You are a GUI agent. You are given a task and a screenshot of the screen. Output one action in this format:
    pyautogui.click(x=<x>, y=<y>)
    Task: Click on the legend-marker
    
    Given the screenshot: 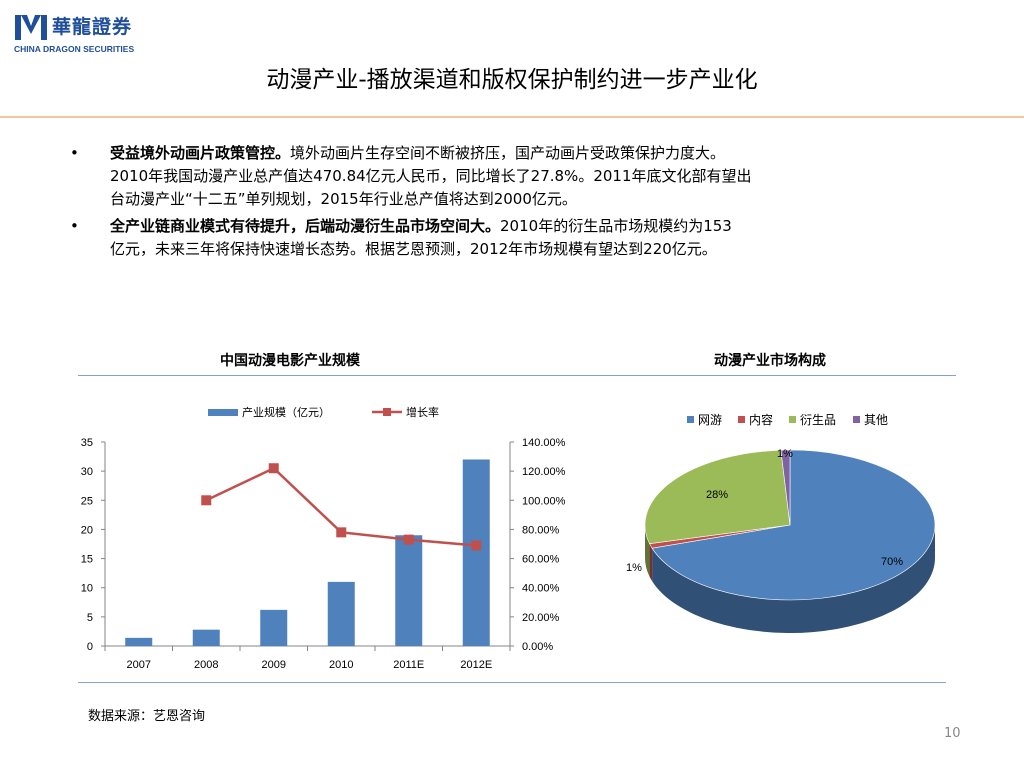 What is the action you would take?
    pyautogui.click(x=387, y=412)
    